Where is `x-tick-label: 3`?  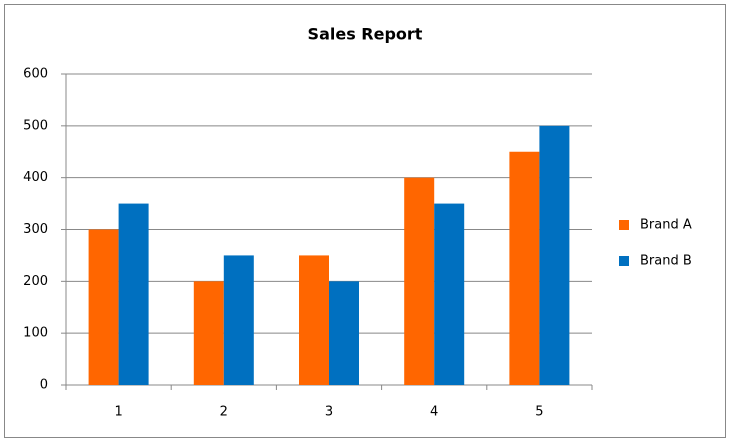
x-tick-label: 3 is located at coordinates (329, 412).